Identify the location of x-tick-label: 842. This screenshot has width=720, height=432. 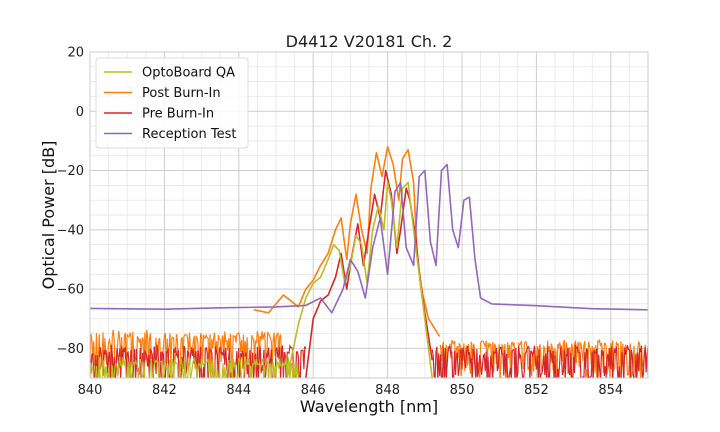
(164, 390).